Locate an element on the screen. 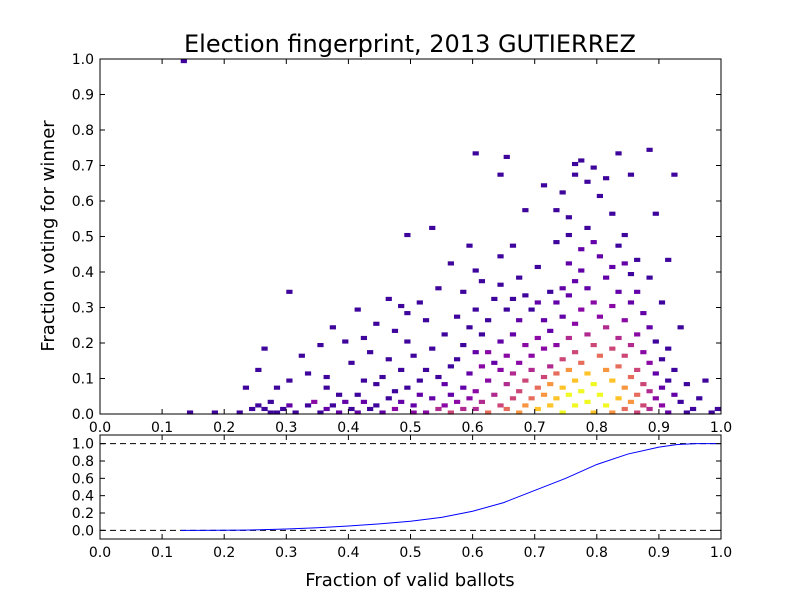  heatmap-y-tick-label: 1.0 is located at coordinates (83, 60).